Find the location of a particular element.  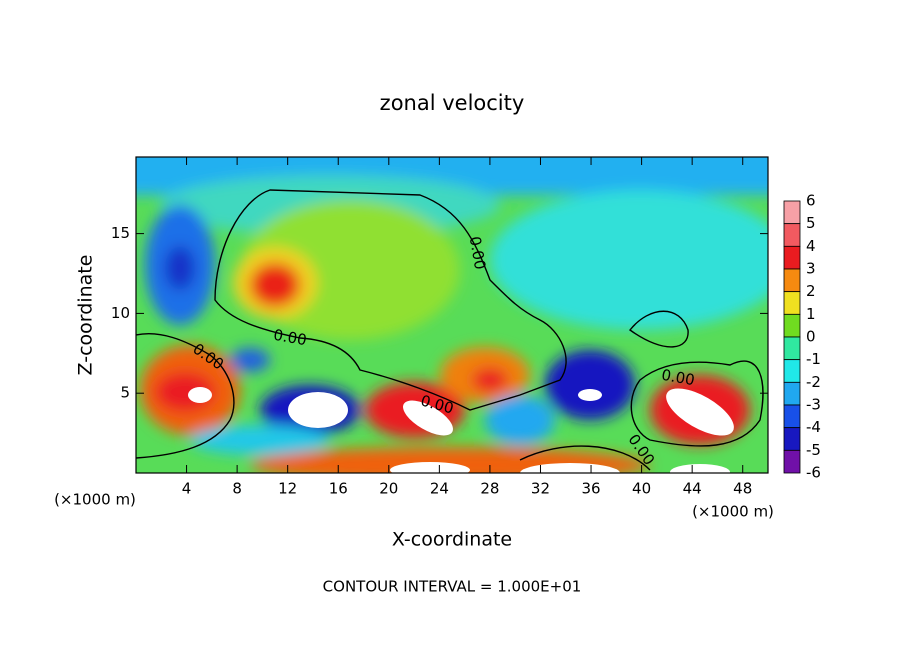

x-tick-label: 48 is located at coordinates (742, 489).